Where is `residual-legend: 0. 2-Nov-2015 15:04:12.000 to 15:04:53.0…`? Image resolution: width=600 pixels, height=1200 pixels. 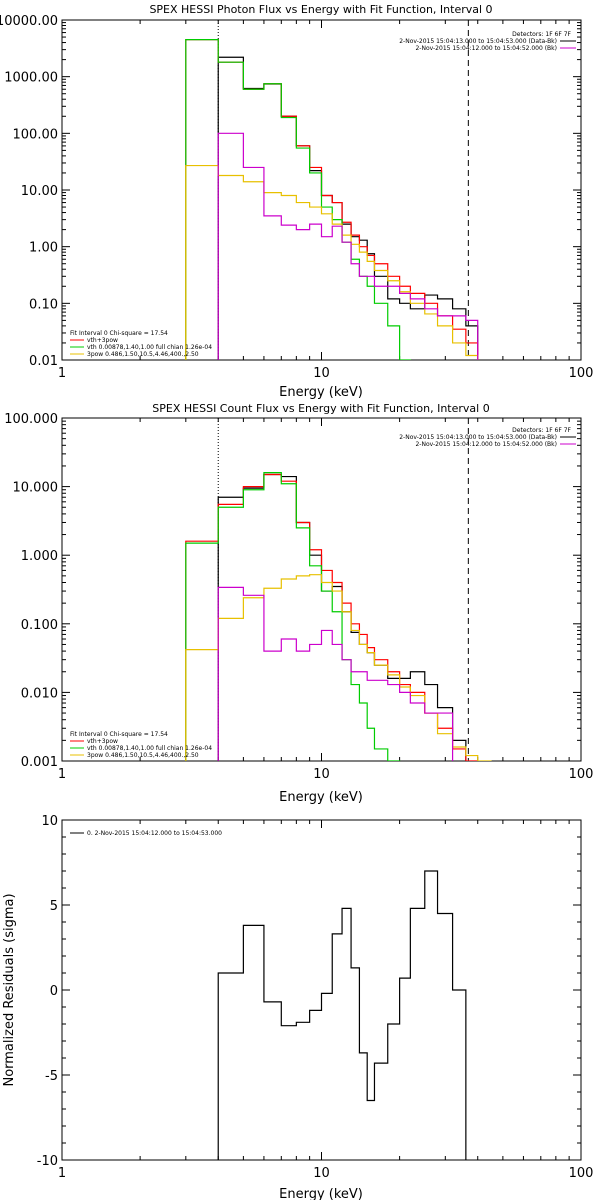 residual-legend: 0. 2-Nov-2015 15:04:12.000 to 15:04:53.0… is located at coordinates (146, 833).